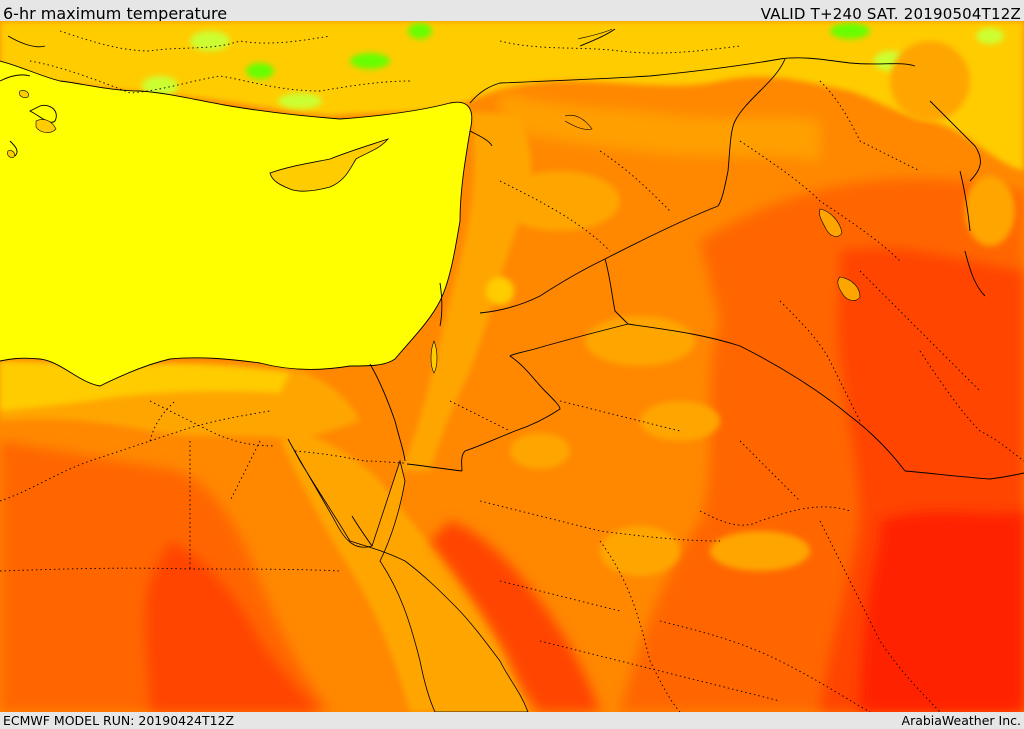 This screenshot has height=729, width=1024. What do you see at coordinates (512, 720) in the screenshot?
I see `footer-bar` at bounding box center [512, 720].